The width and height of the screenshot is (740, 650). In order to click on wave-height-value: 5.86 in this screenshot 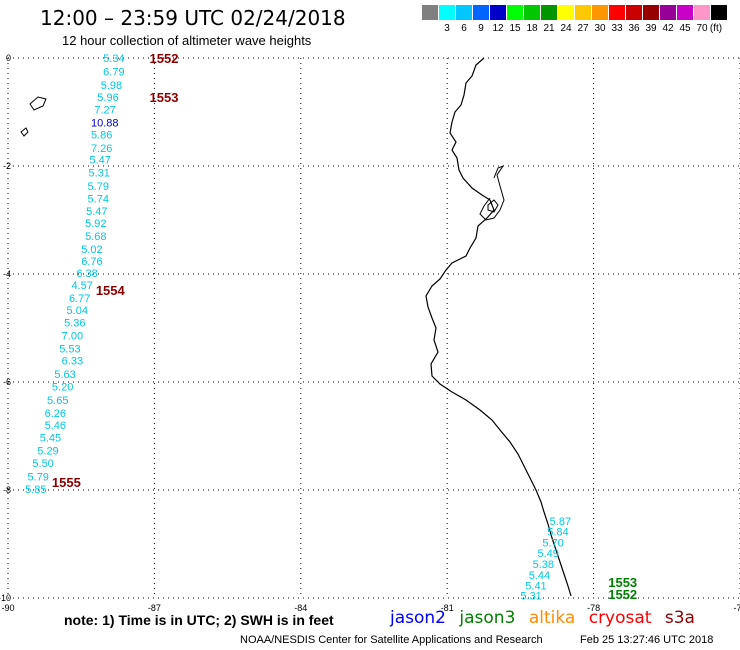, I will do `click(101, 136)`.